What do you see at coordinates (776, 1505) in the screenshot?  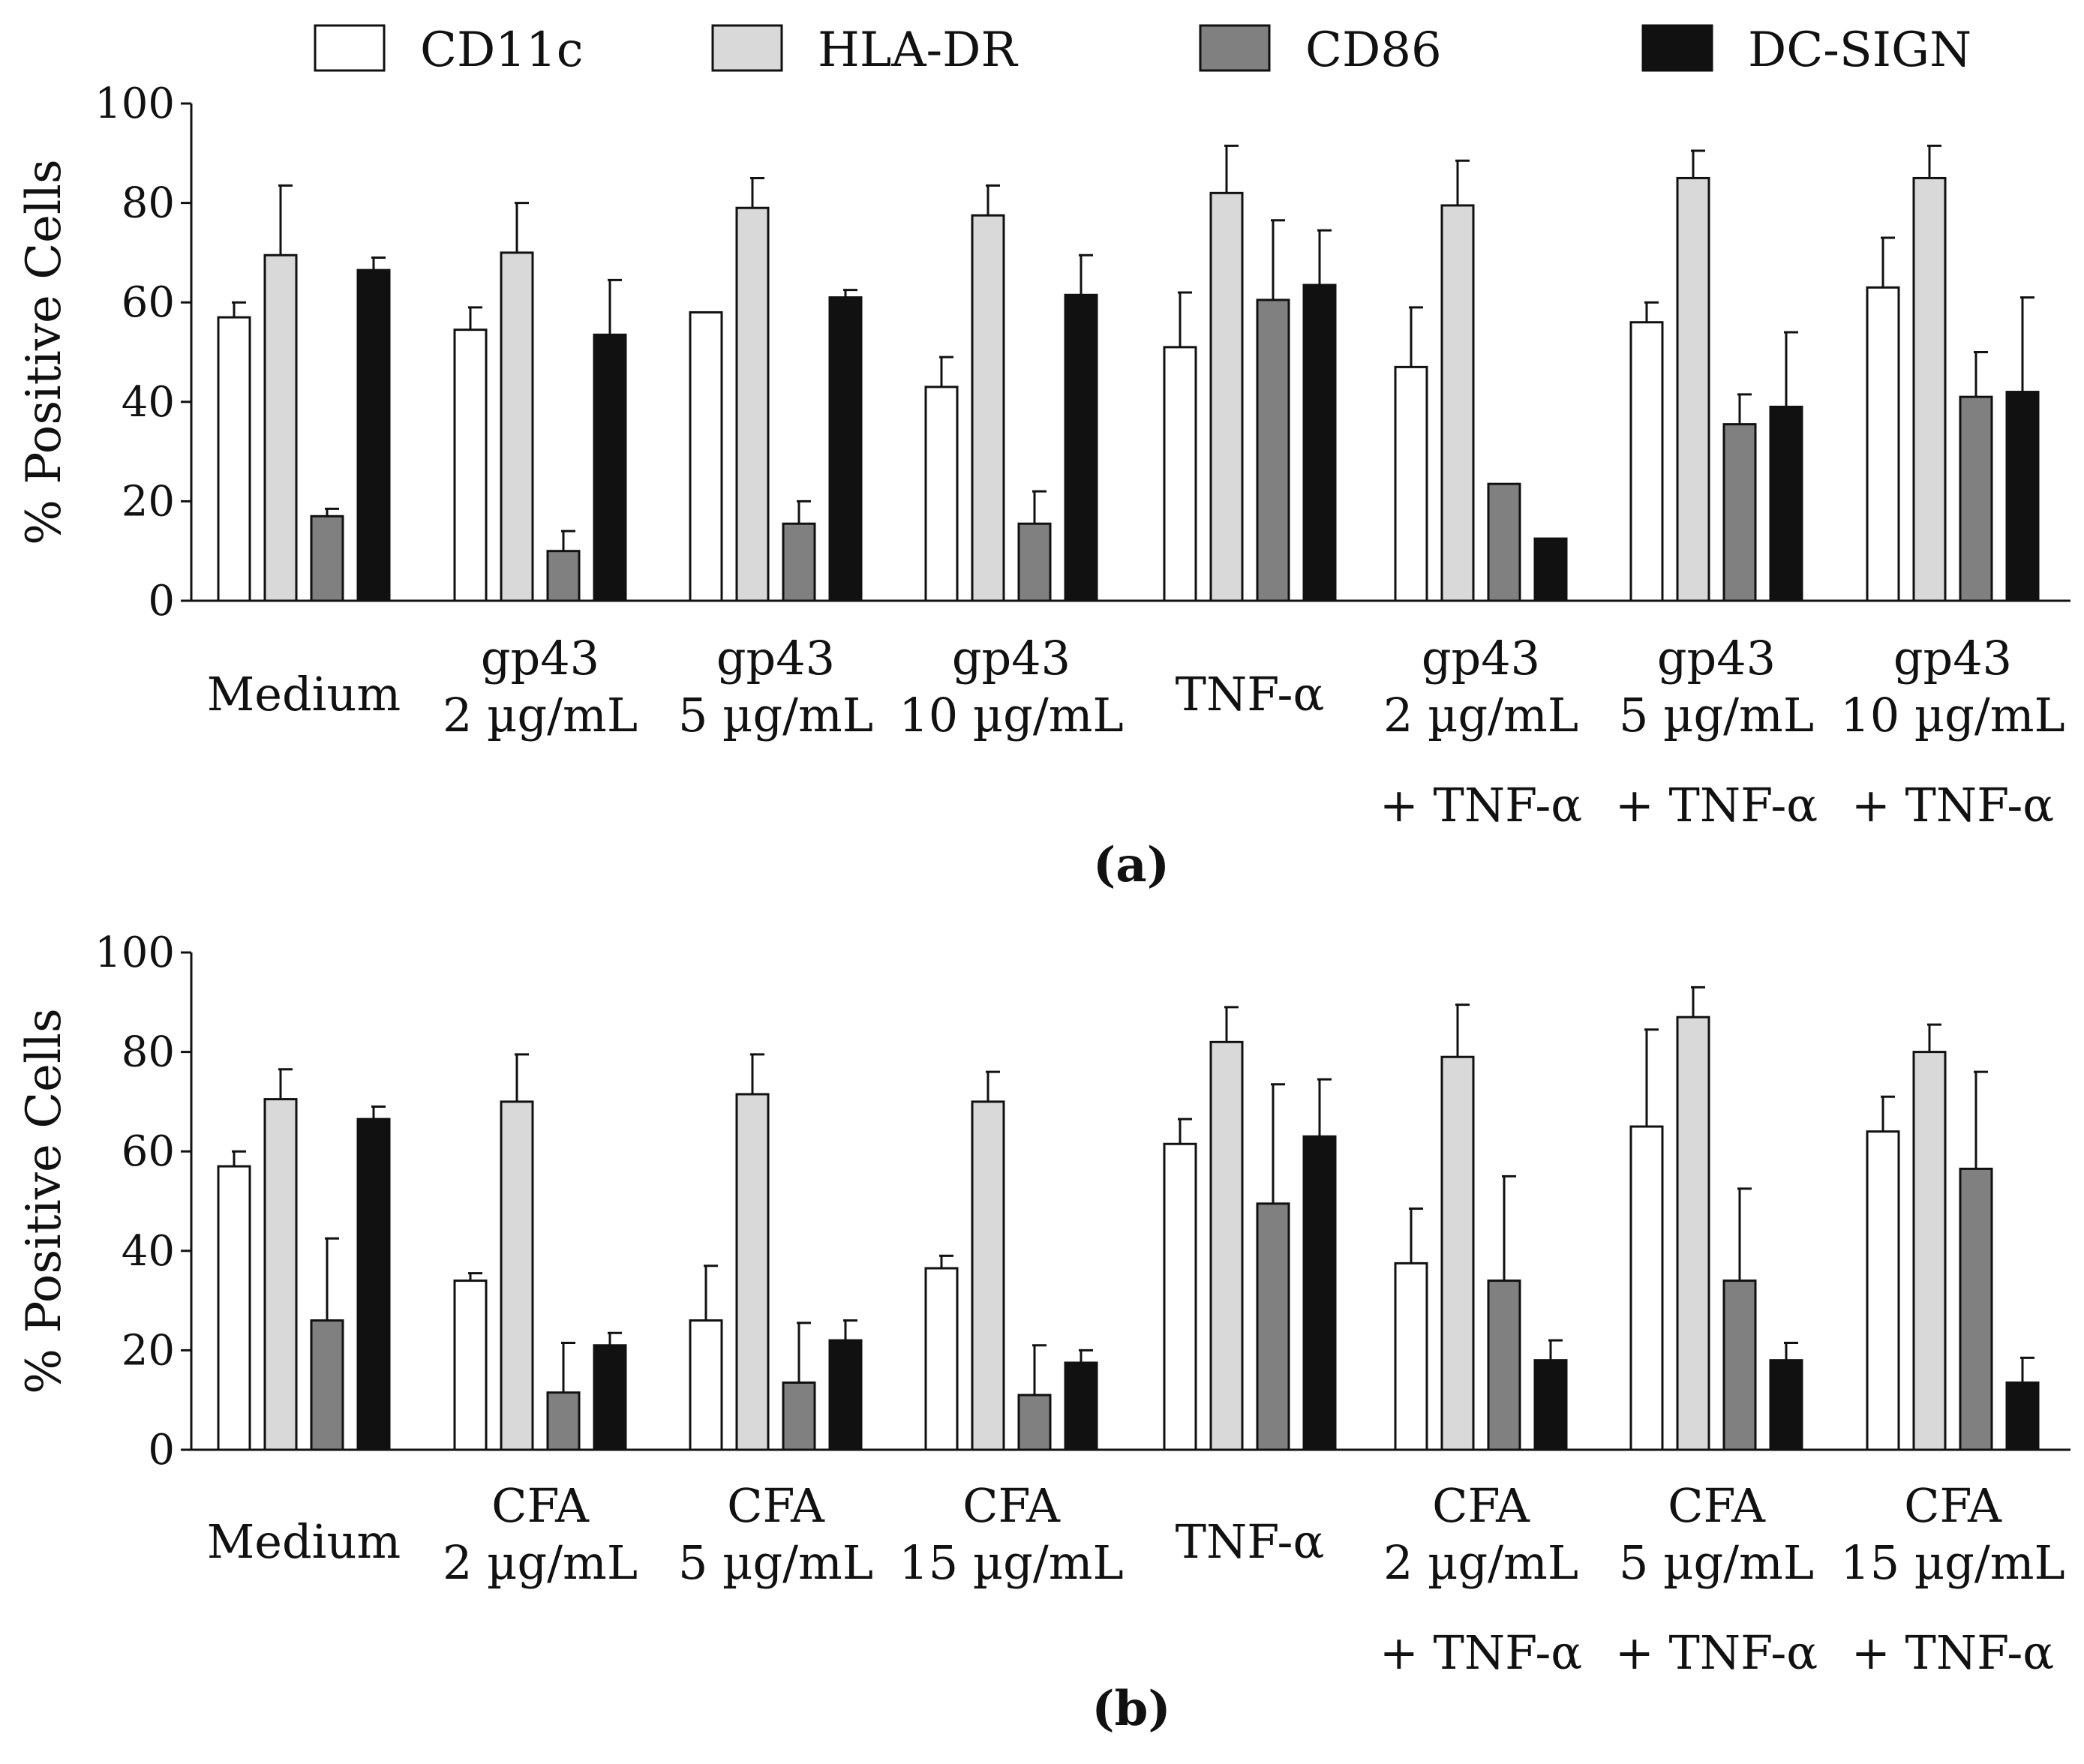 I see `category-label-2-line-0: CFA` at bounding box center [776, 1505].